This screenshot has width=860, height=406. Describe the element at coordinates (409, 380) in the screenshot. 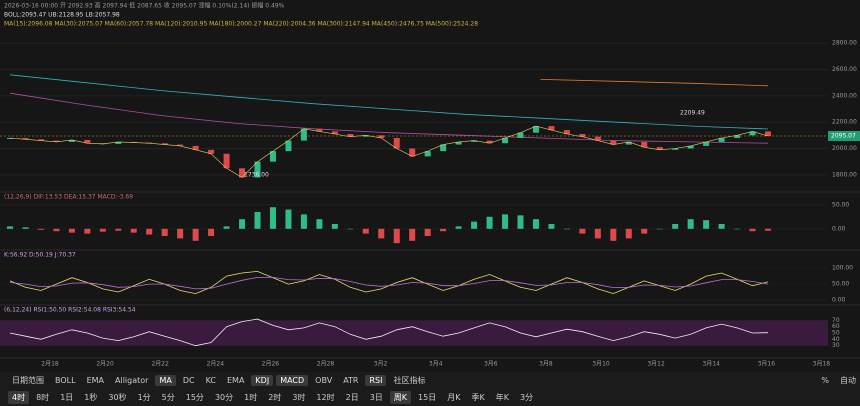

I see `toolbar-button: 社区指标` at that location.